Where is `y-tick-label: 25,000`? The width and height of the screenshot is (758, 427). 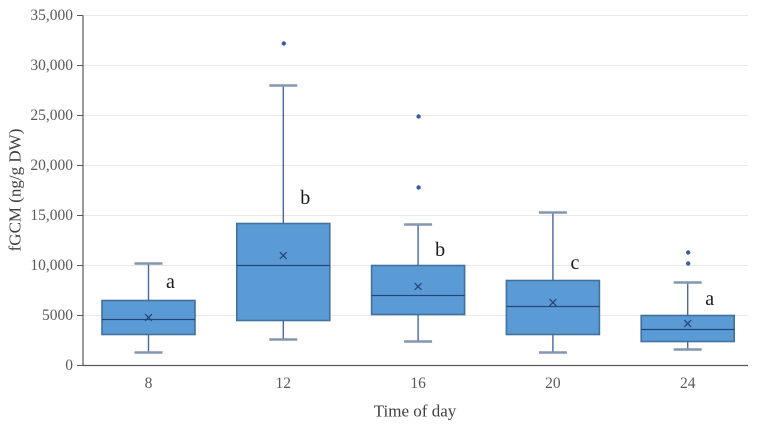 y-tick-label: 25,000 is located at coordinates (51, 115).